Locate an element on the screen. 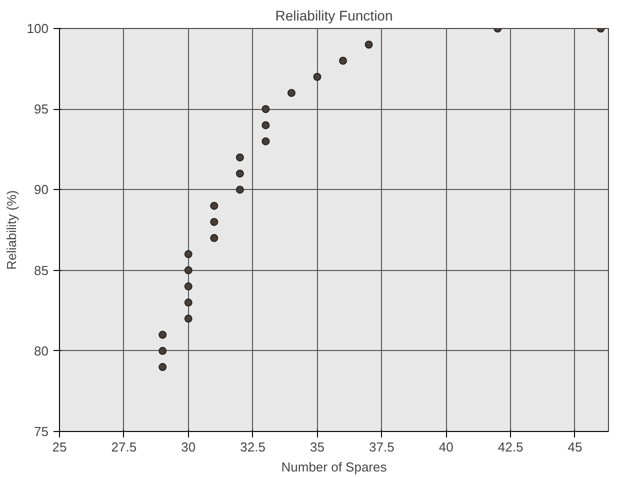 The height and width of the screenshot is (477, 633). y-tick-label: 95 is located at coordinates (41, 109).